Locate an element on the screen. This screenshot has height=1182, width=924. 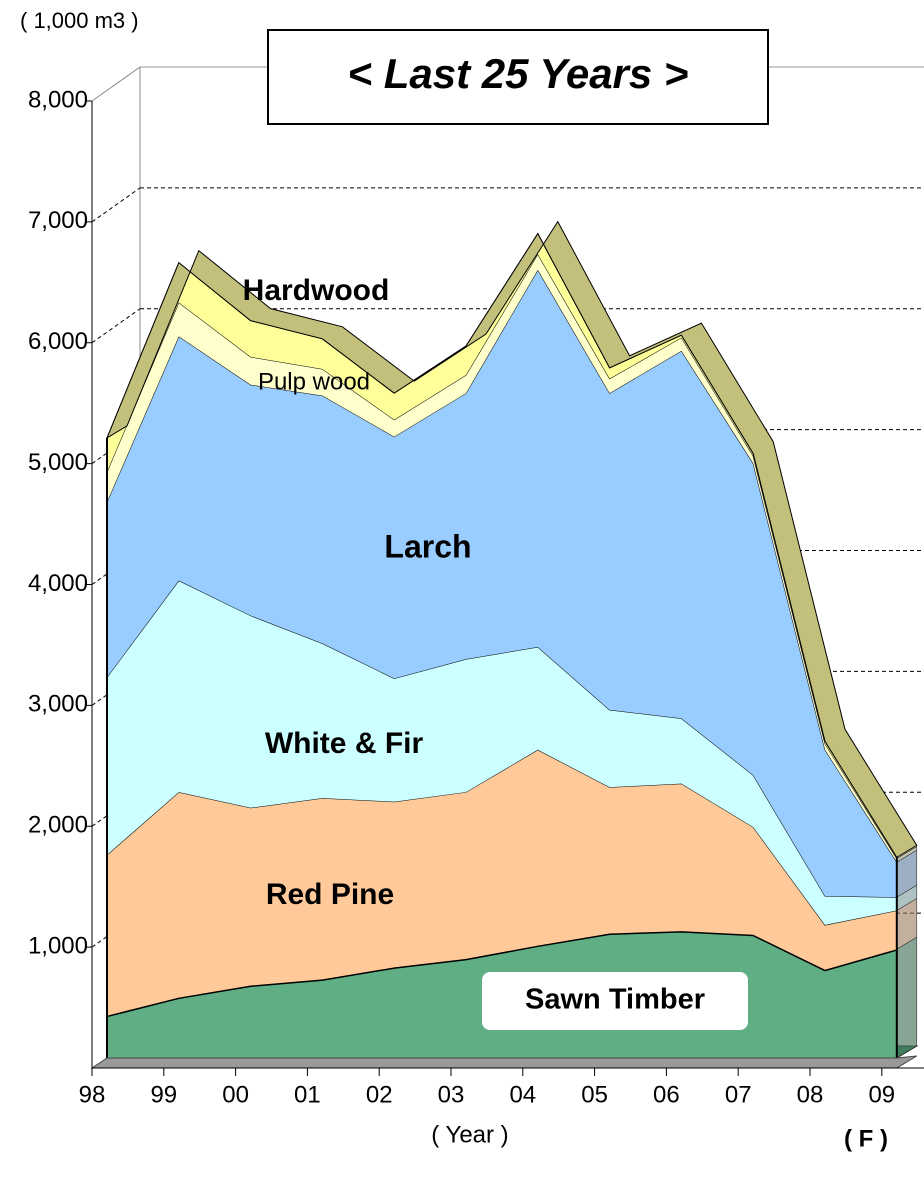
x-tick-label: 99 is located at coordinates (163, 1094).